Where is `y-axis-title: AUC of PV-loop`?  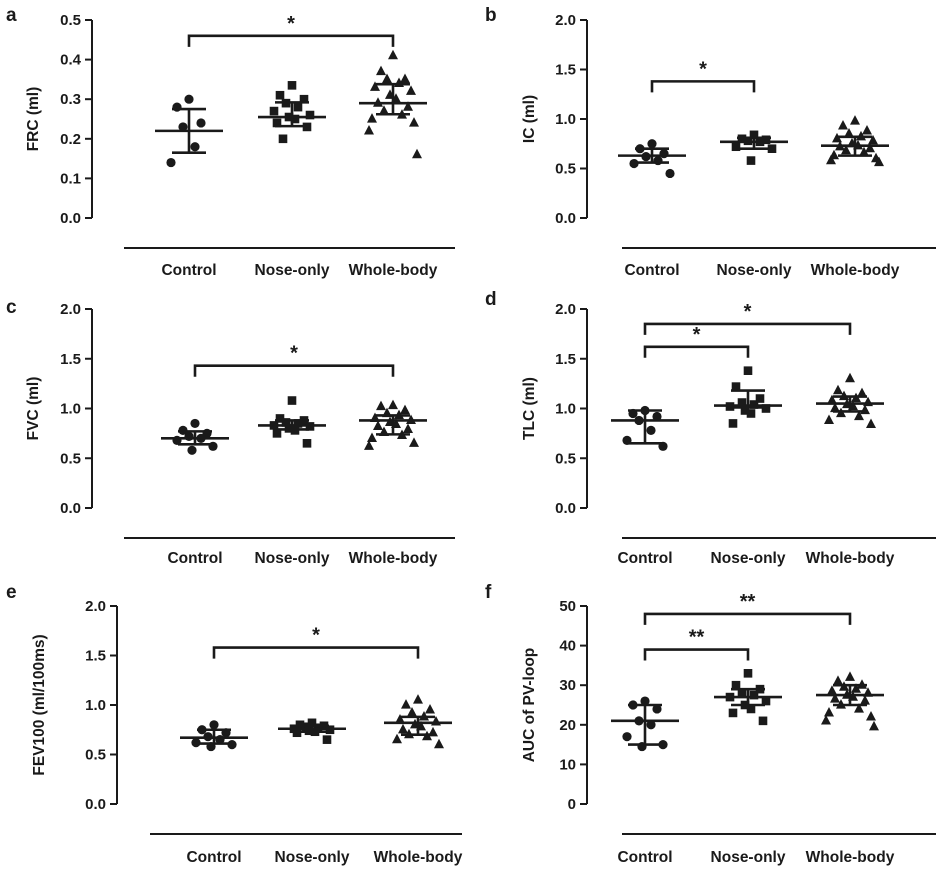 y-axis-title: AUC of PV-loop is located at coordinates (529, 705).